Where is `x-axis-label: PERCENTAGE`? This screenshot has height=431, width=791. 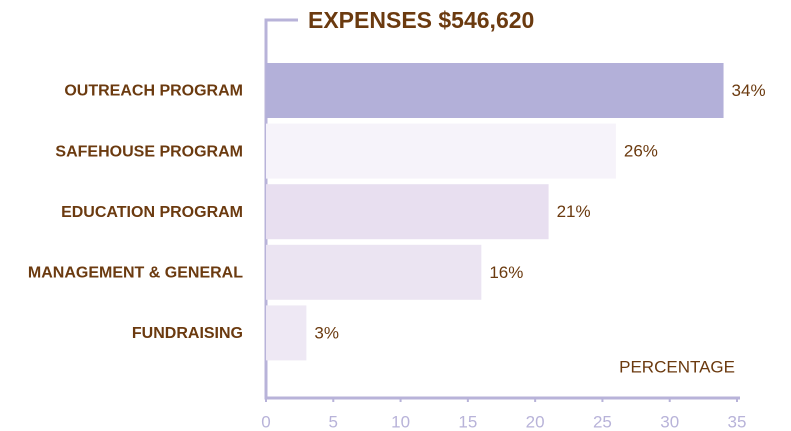 x-axis-label: PERCENTAGE is located at coordinates (677, 366).